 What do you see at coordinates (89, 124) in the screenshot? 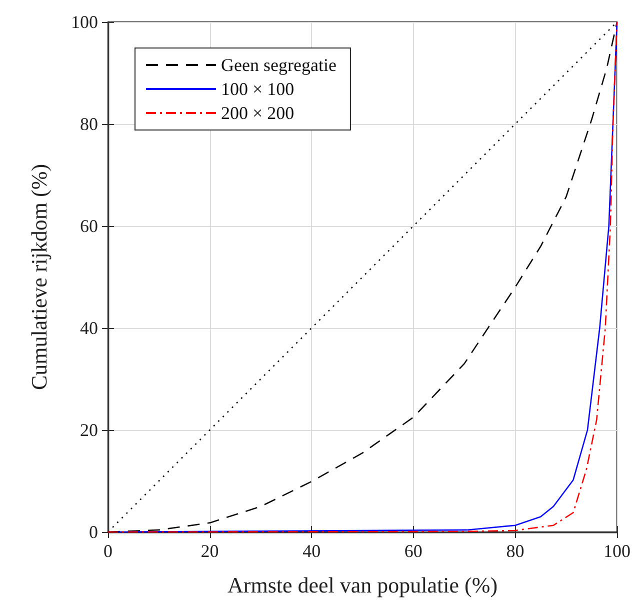
I see `y-tick-label: 80` at bounding box center [89, 124].